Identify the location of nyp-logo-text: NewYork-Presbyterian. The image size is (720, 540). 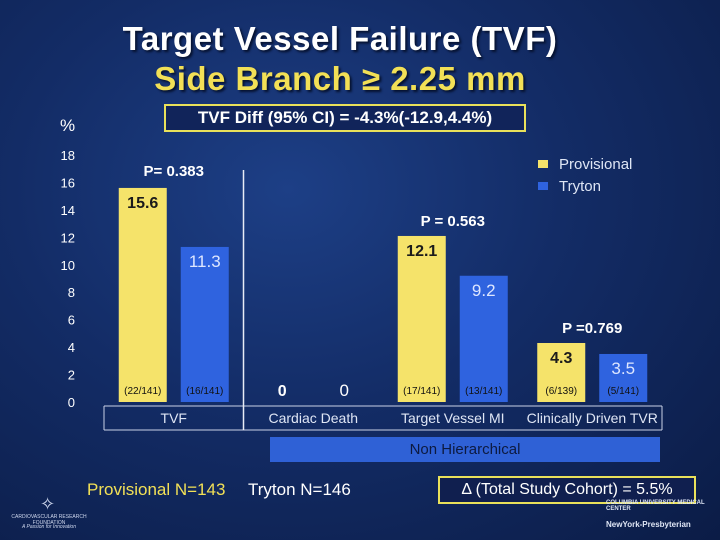
(648, 524).